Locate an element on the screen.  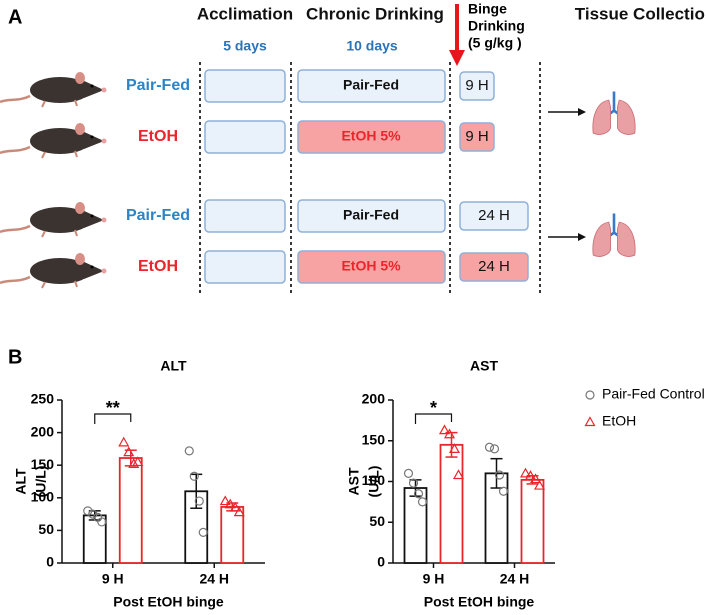
legend-label: EtOH is located at coordinates (619, 421).